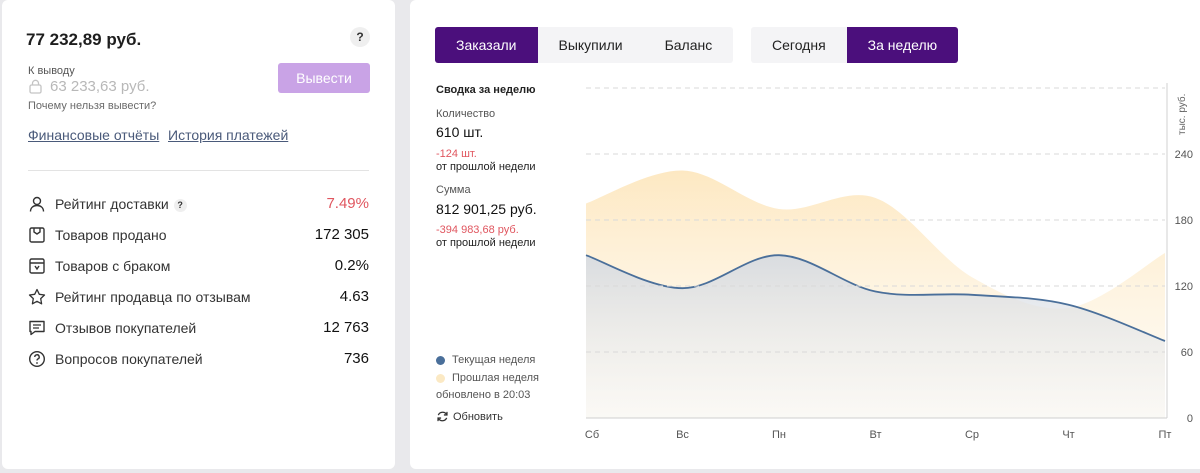  What do you see at coordinates (37, 266) in the screenshot?
I see `damaged-box-icon` at bounding box center [37, 266].